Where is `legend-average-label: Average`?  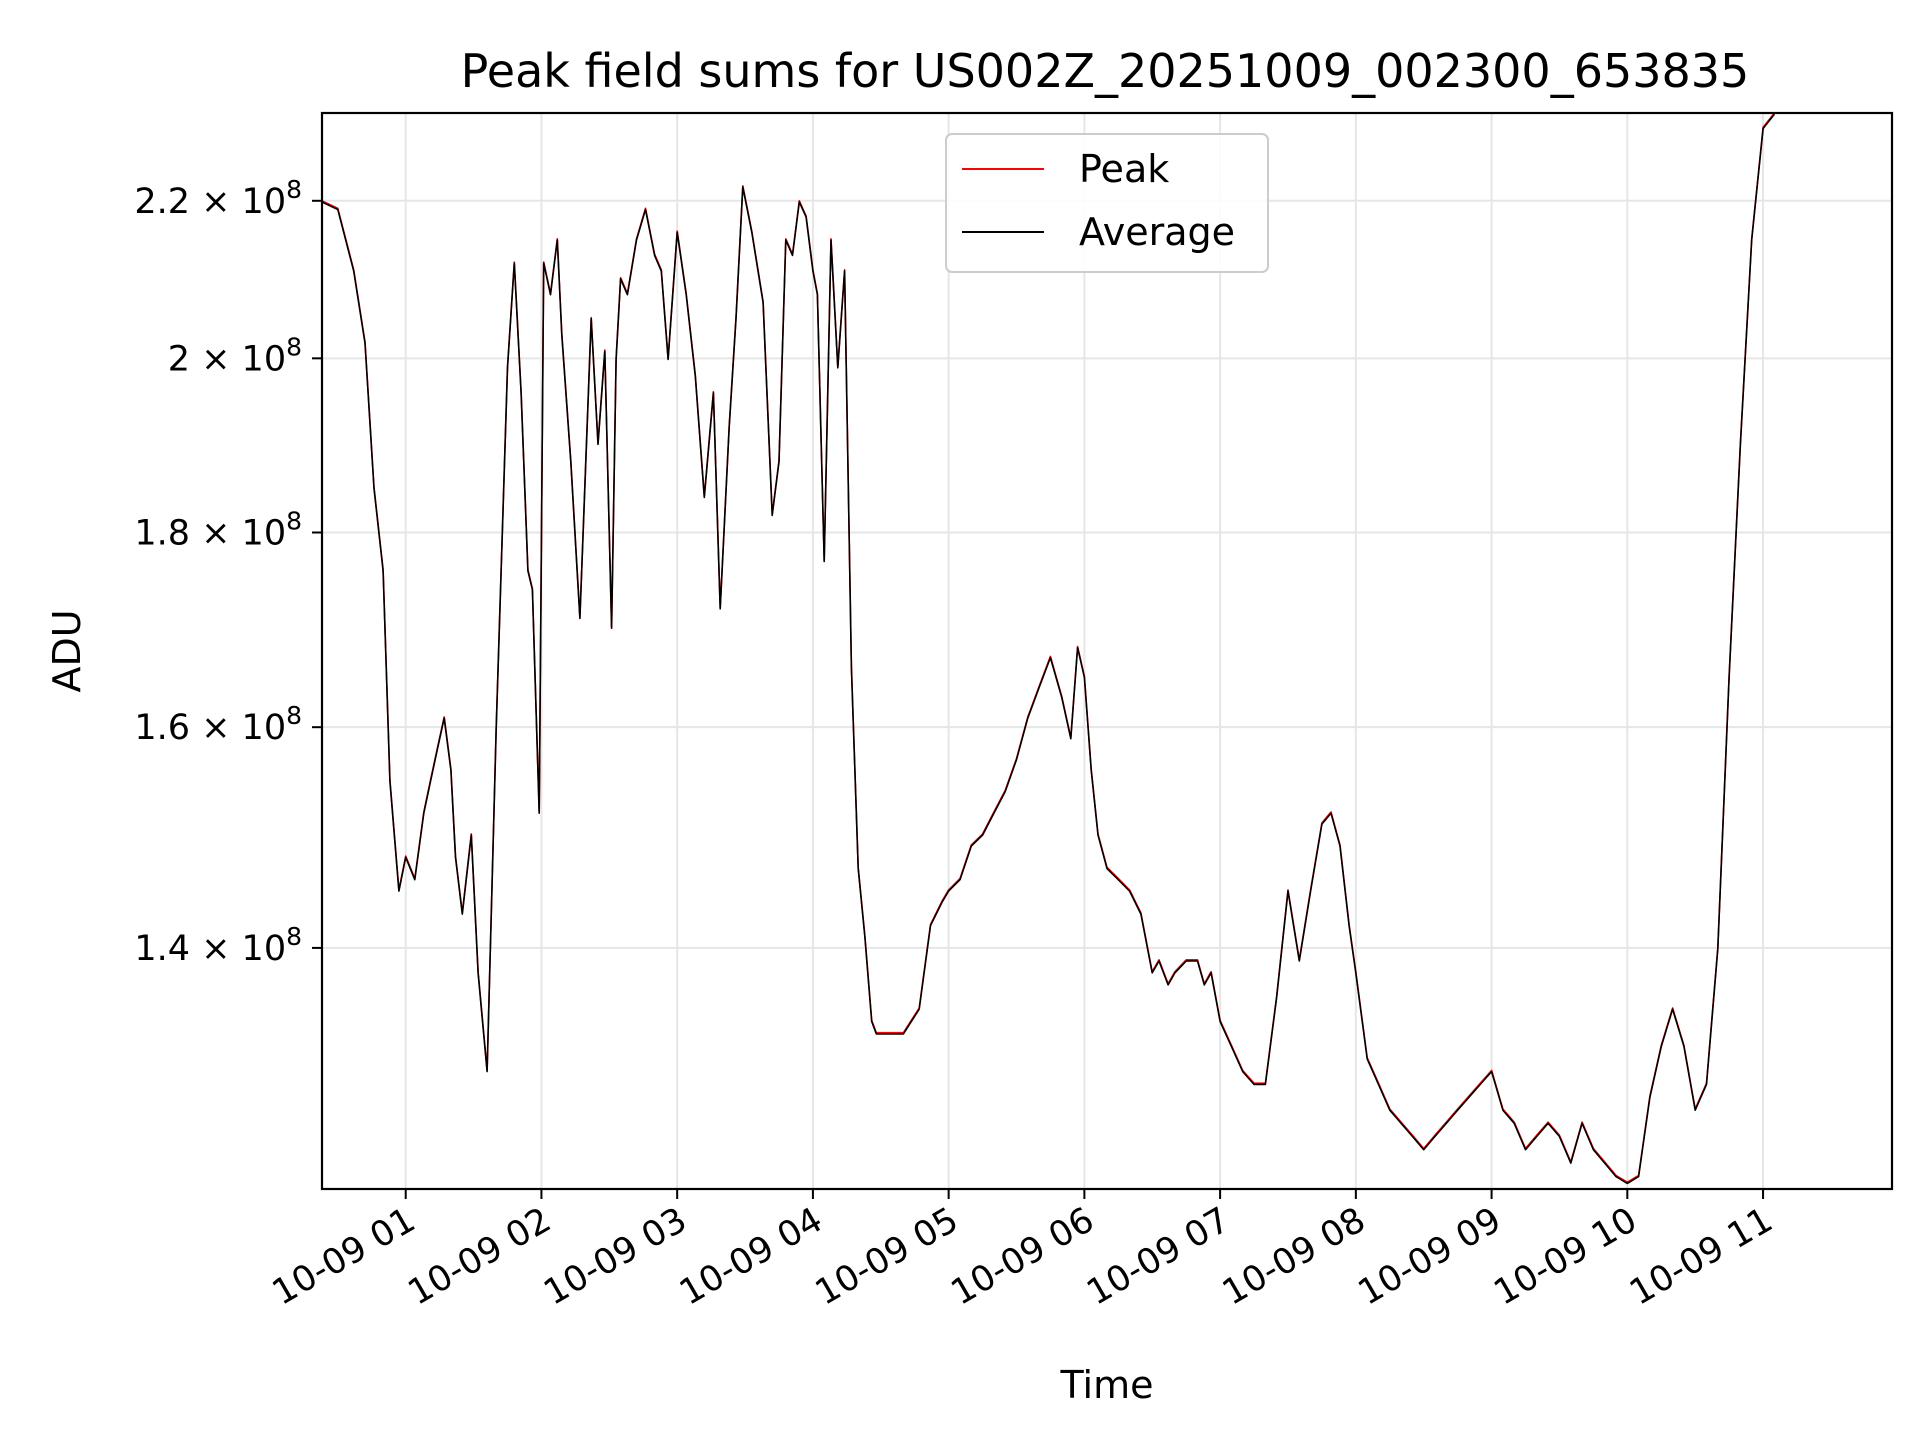 legend-average-label: Average is located at coordinates (1157, 232).